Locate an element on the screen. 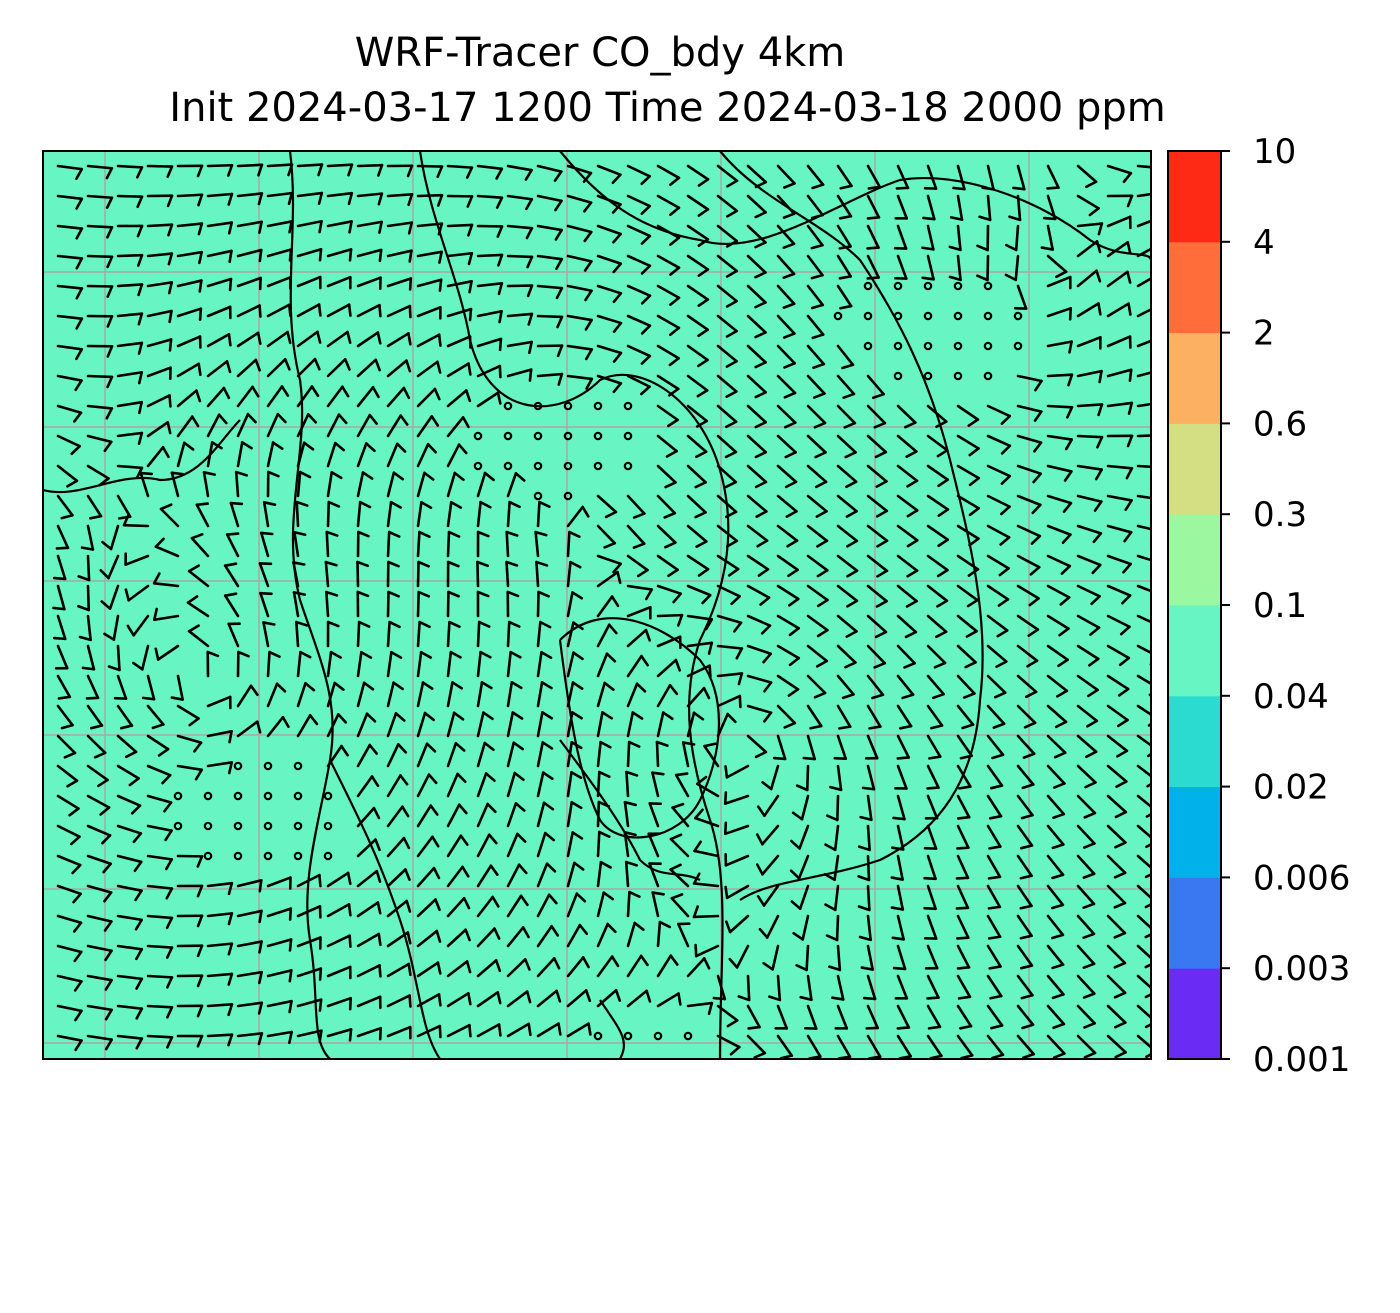 The width and height of the screenshot is (1400, 1313). colorbar-tick-label: 4 is located at coordinates (1264, 243).